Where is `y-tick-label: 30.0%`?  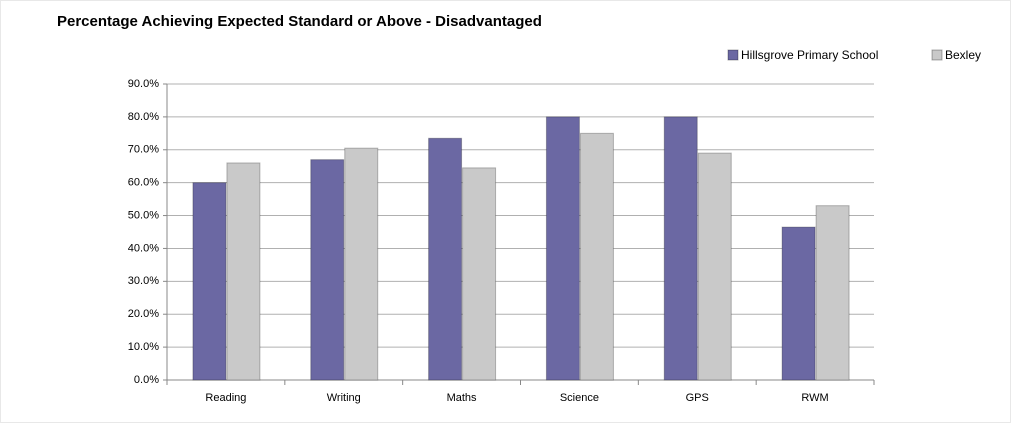
y-tick-label: 30.0% is located at coordinates (143, 281).